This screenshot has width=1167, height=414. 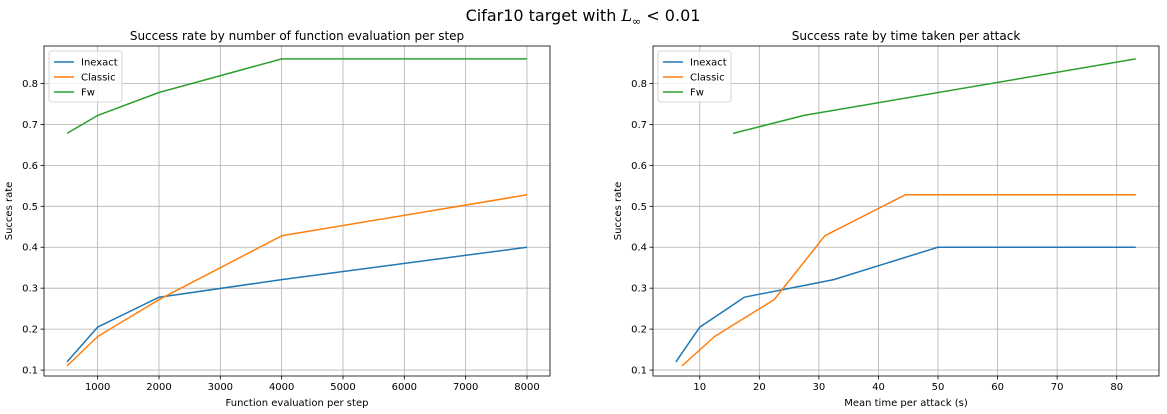 I want to click on figure-suptitle: Cifar10 target with L∞ < 0.01, so click(x=583, y=17).